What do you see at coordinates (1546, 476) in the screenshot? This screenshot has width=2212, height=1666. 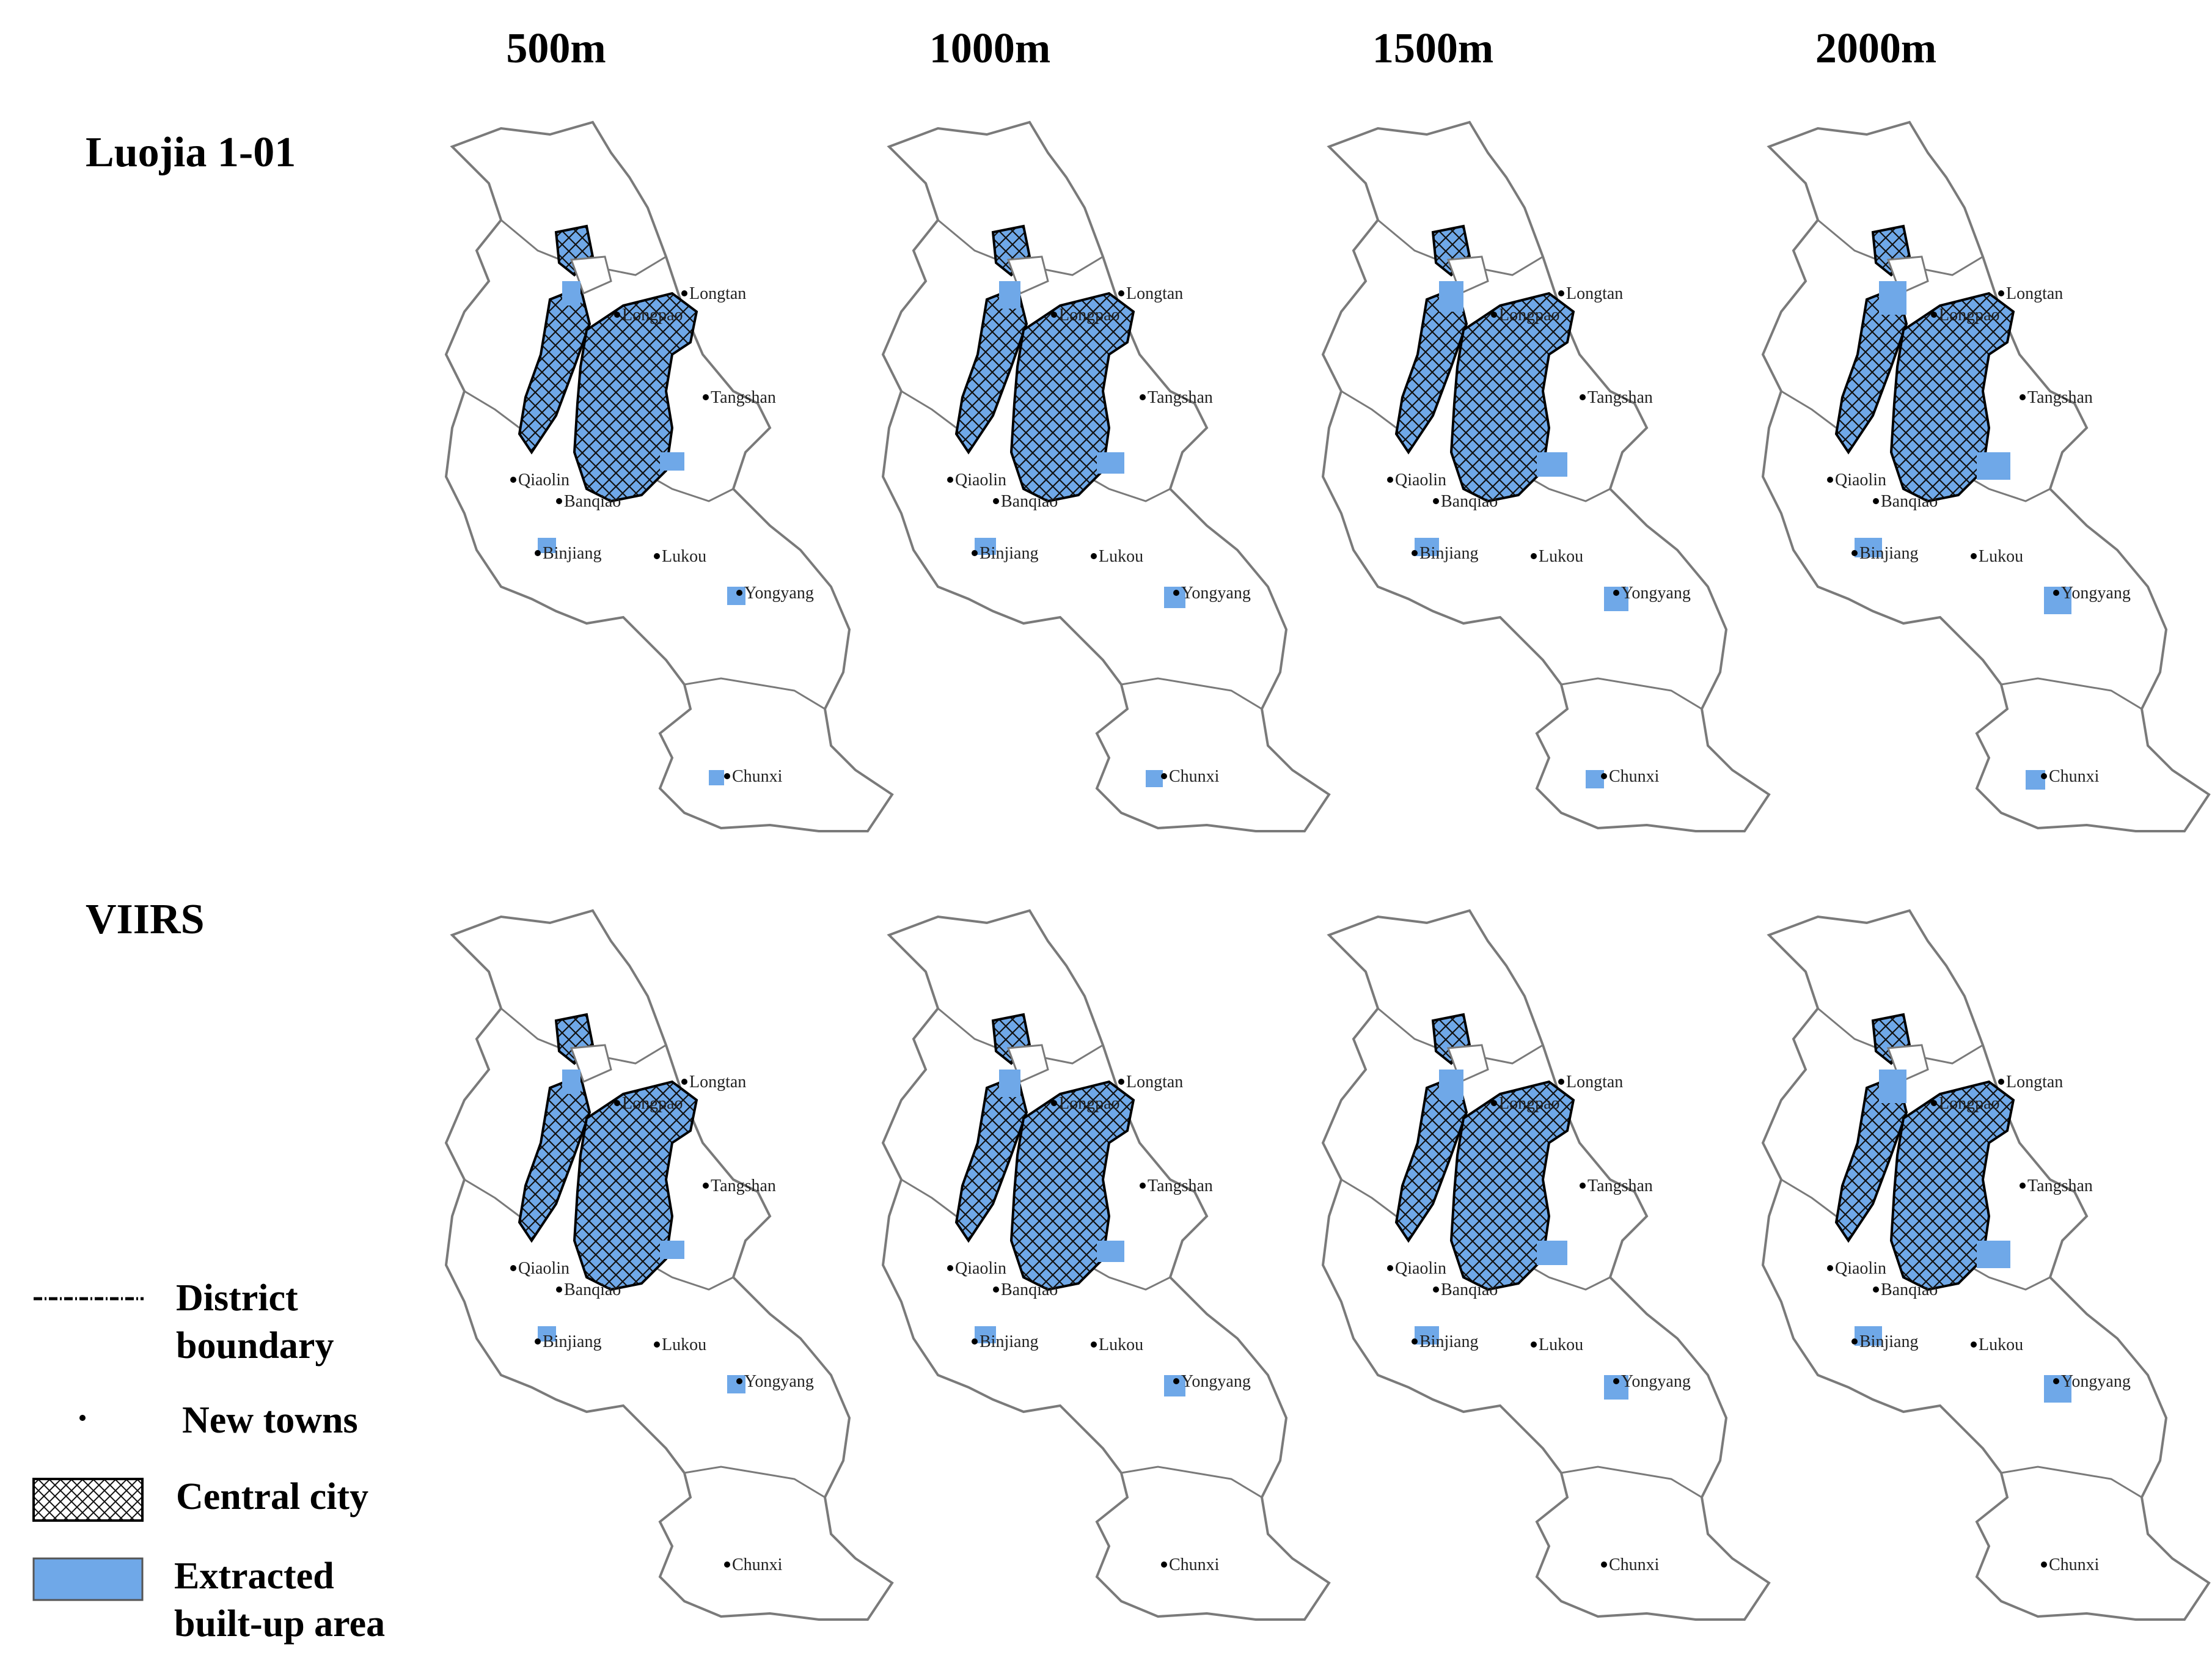 I see `map-luojia-1500m` at bounding box center [1546, 476].